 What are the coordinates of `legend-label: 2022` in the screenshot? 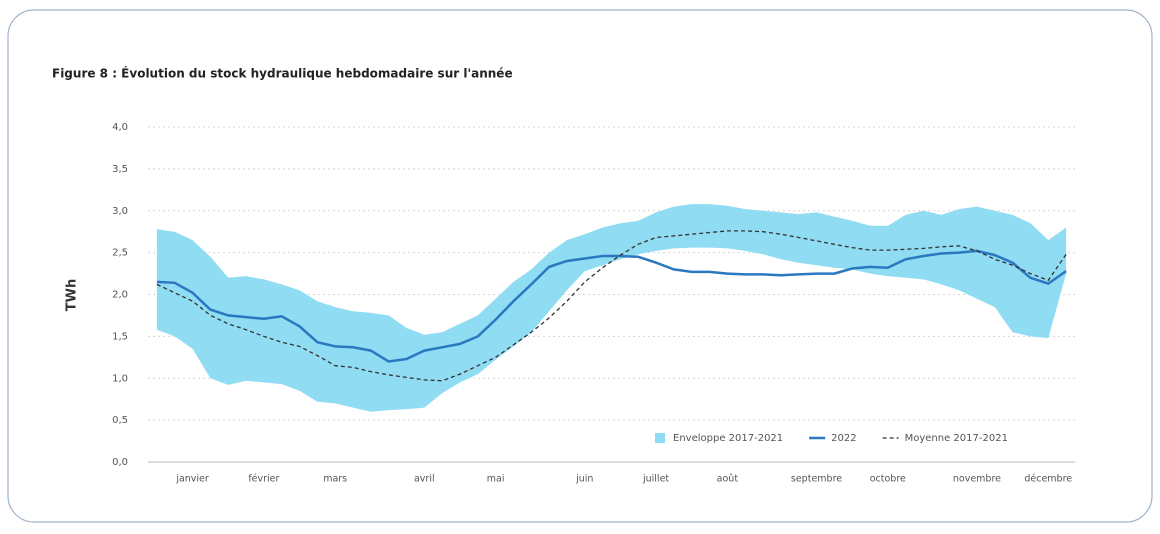 It's located at (843, 438).